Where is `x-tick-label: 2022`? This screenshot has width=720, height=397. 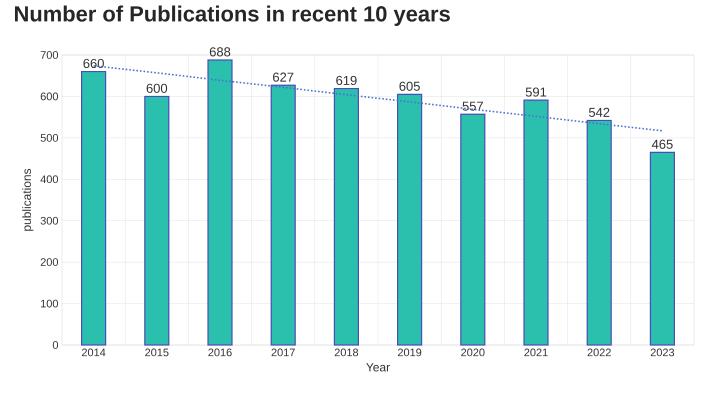 x-tick-label: 2022 is located at coordinates (599, 352).